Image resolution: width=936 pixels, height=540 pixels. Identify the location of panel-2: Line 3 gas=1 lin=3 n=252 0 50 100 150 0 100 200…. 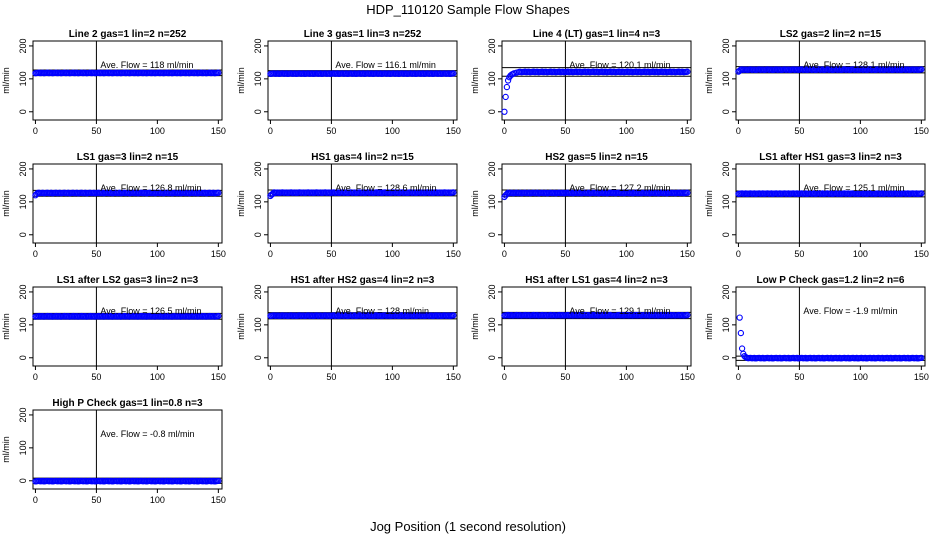
(348, 82).